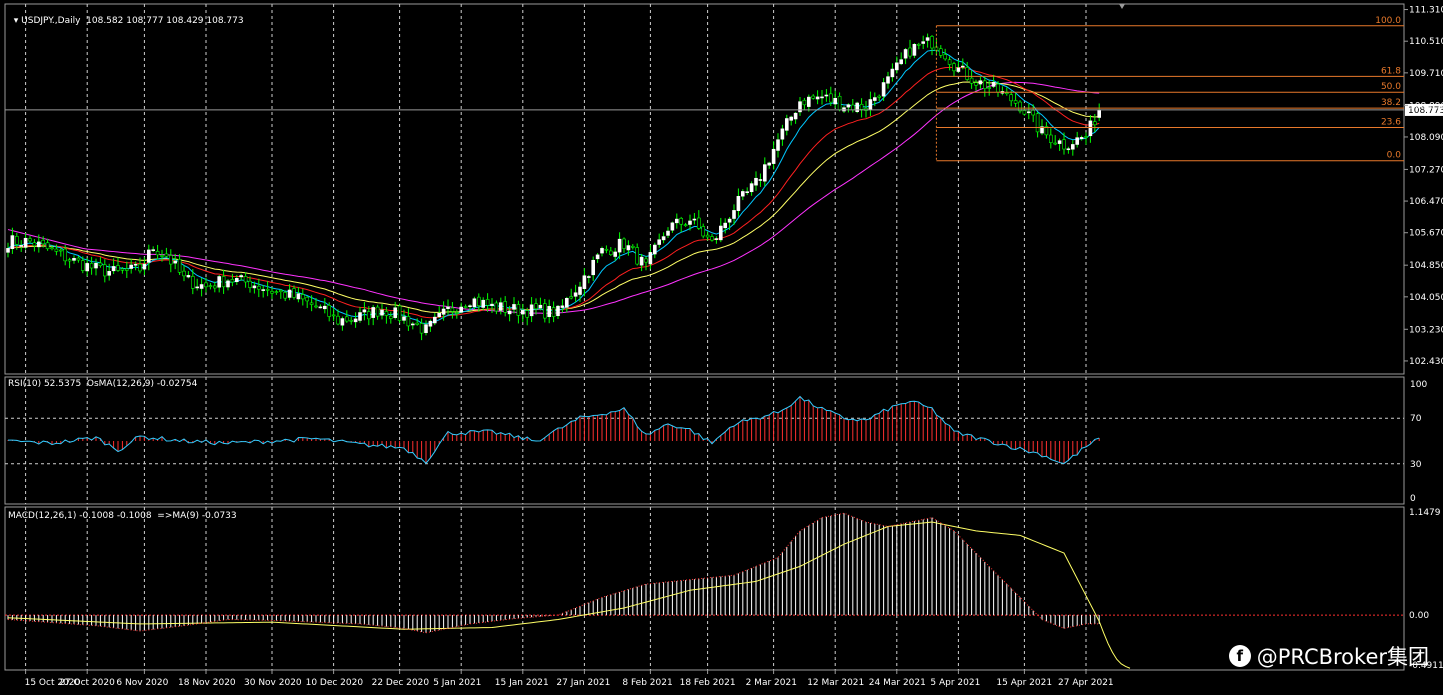 This screenshot has height=695, width=1443. What do you see at coordinates (53, 683) in the screenshot?
I see `date-label: 15 Oct 2020` at bounding box center [53, 683].